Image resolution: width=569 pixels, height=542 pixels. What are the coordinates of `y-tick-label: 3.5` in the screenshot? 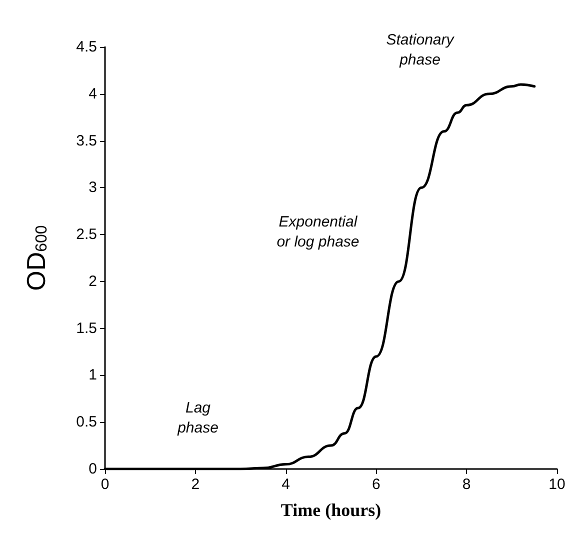 It's located at (86, 141).